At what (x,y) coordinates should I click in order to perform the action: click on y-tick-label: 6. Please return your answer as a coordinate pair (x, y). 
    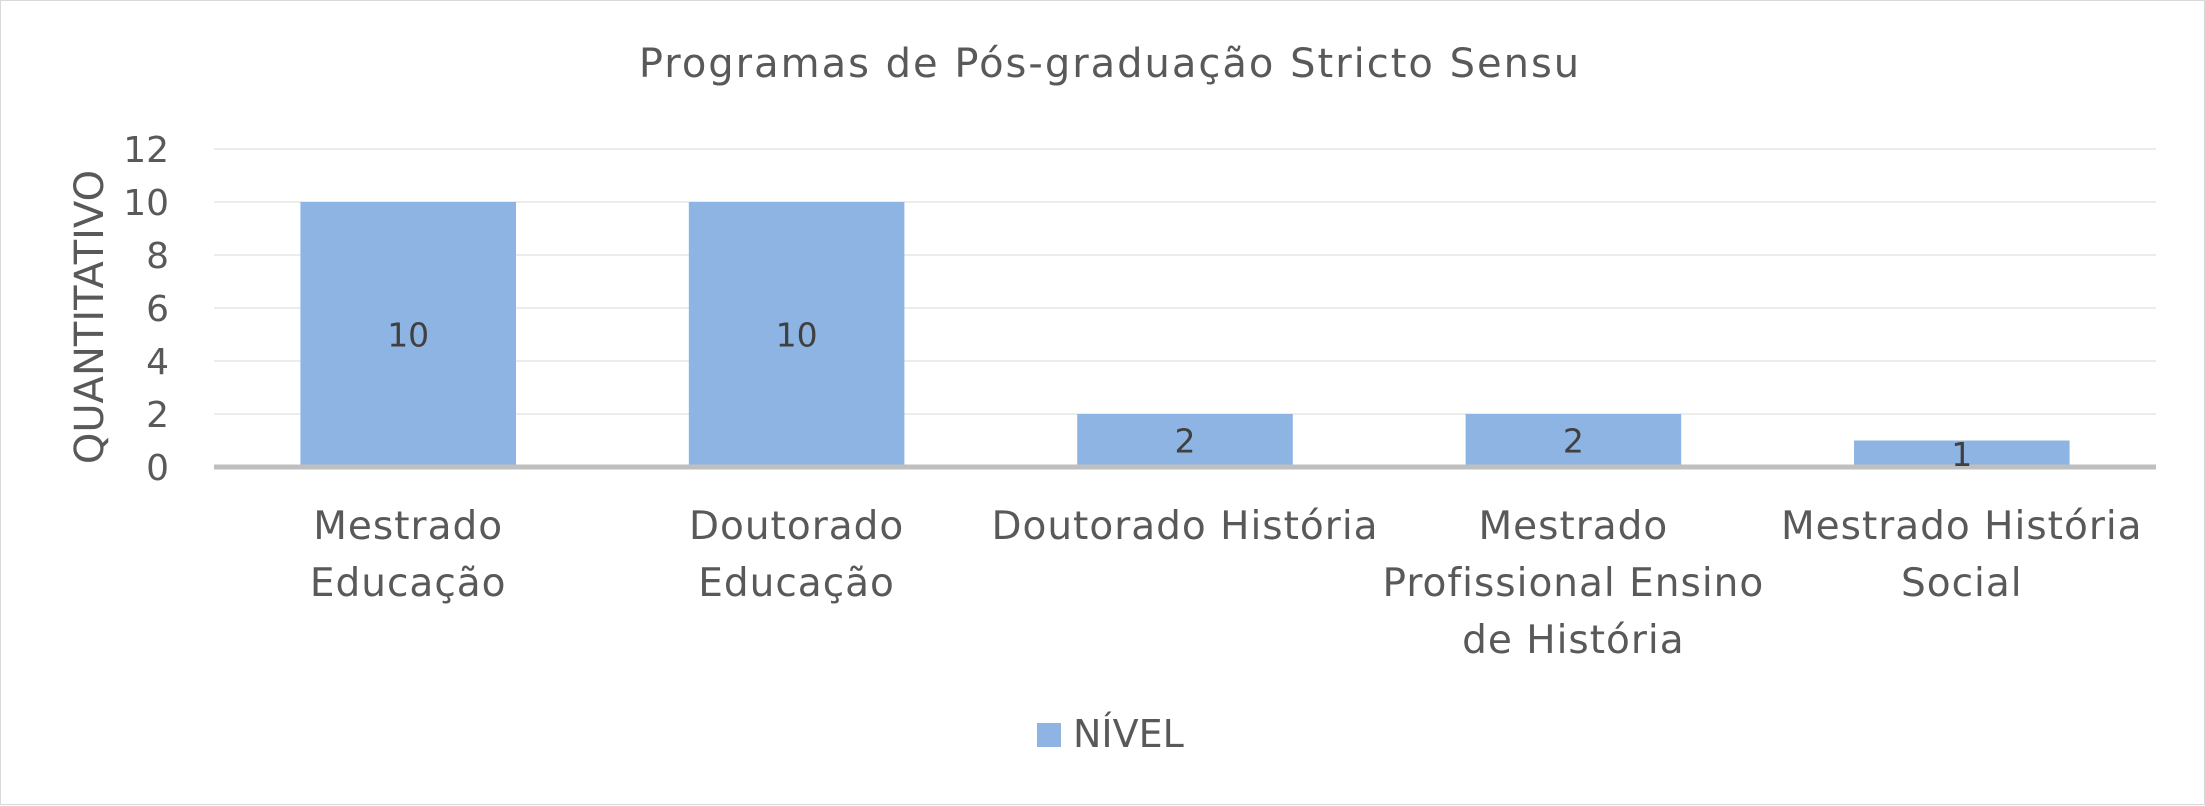
    Looking at the image, I should click on (157, 309).